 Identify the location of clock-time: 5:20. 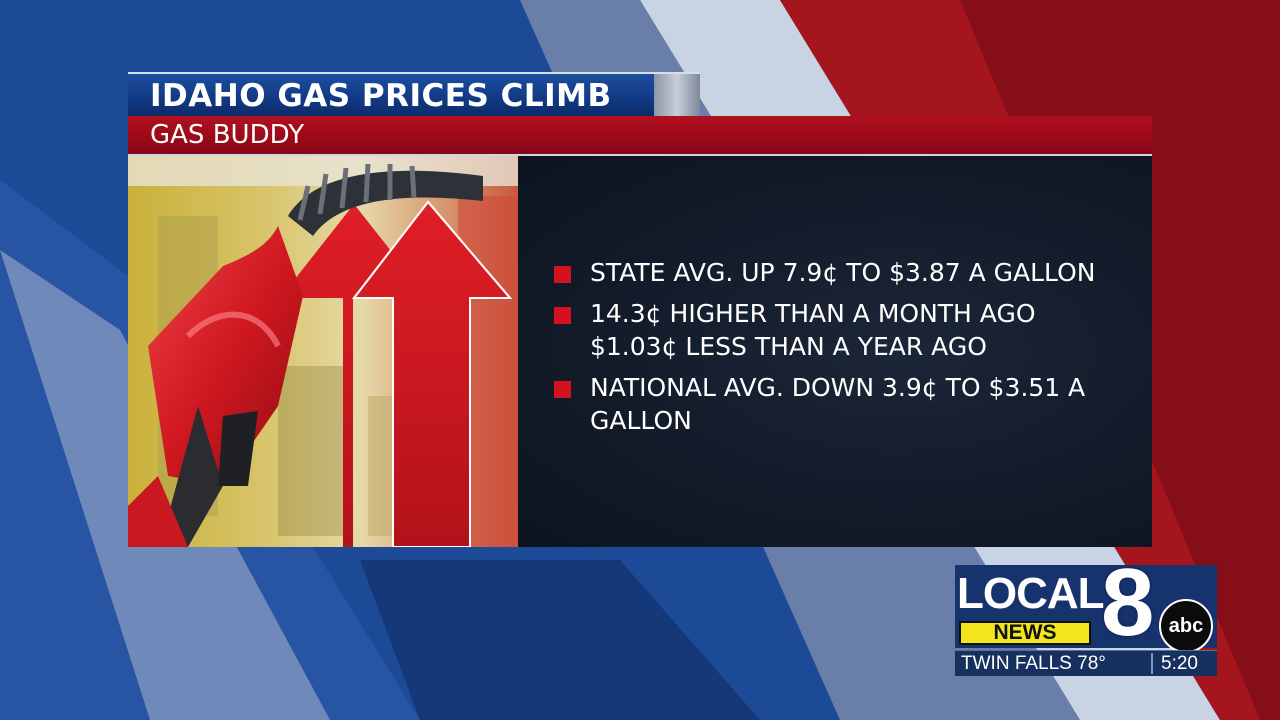
(1179, 663).